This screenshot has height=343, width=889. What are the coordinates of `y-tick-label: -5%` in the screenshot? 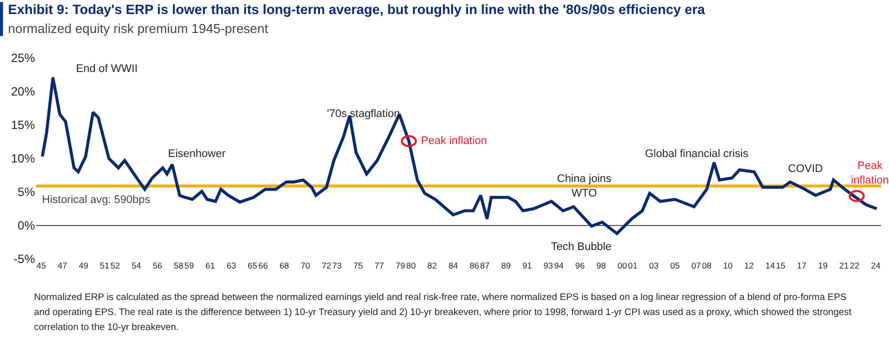 It's located at (25, 259).